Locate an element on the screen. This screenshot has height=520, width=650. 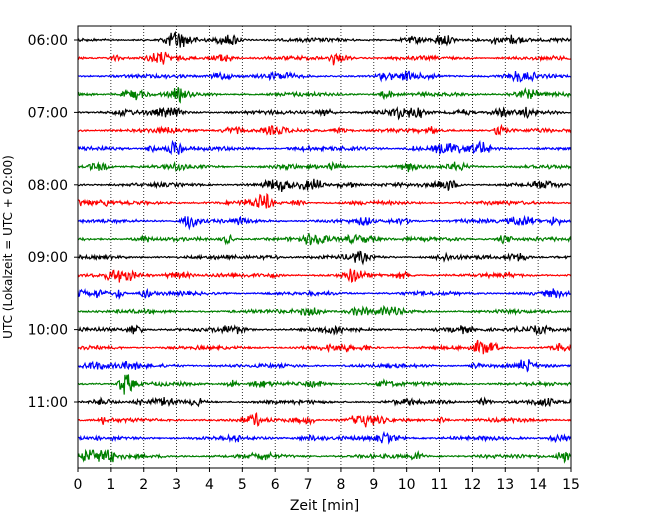
x-tick-label: 15 is located at coordinates (571, 485).